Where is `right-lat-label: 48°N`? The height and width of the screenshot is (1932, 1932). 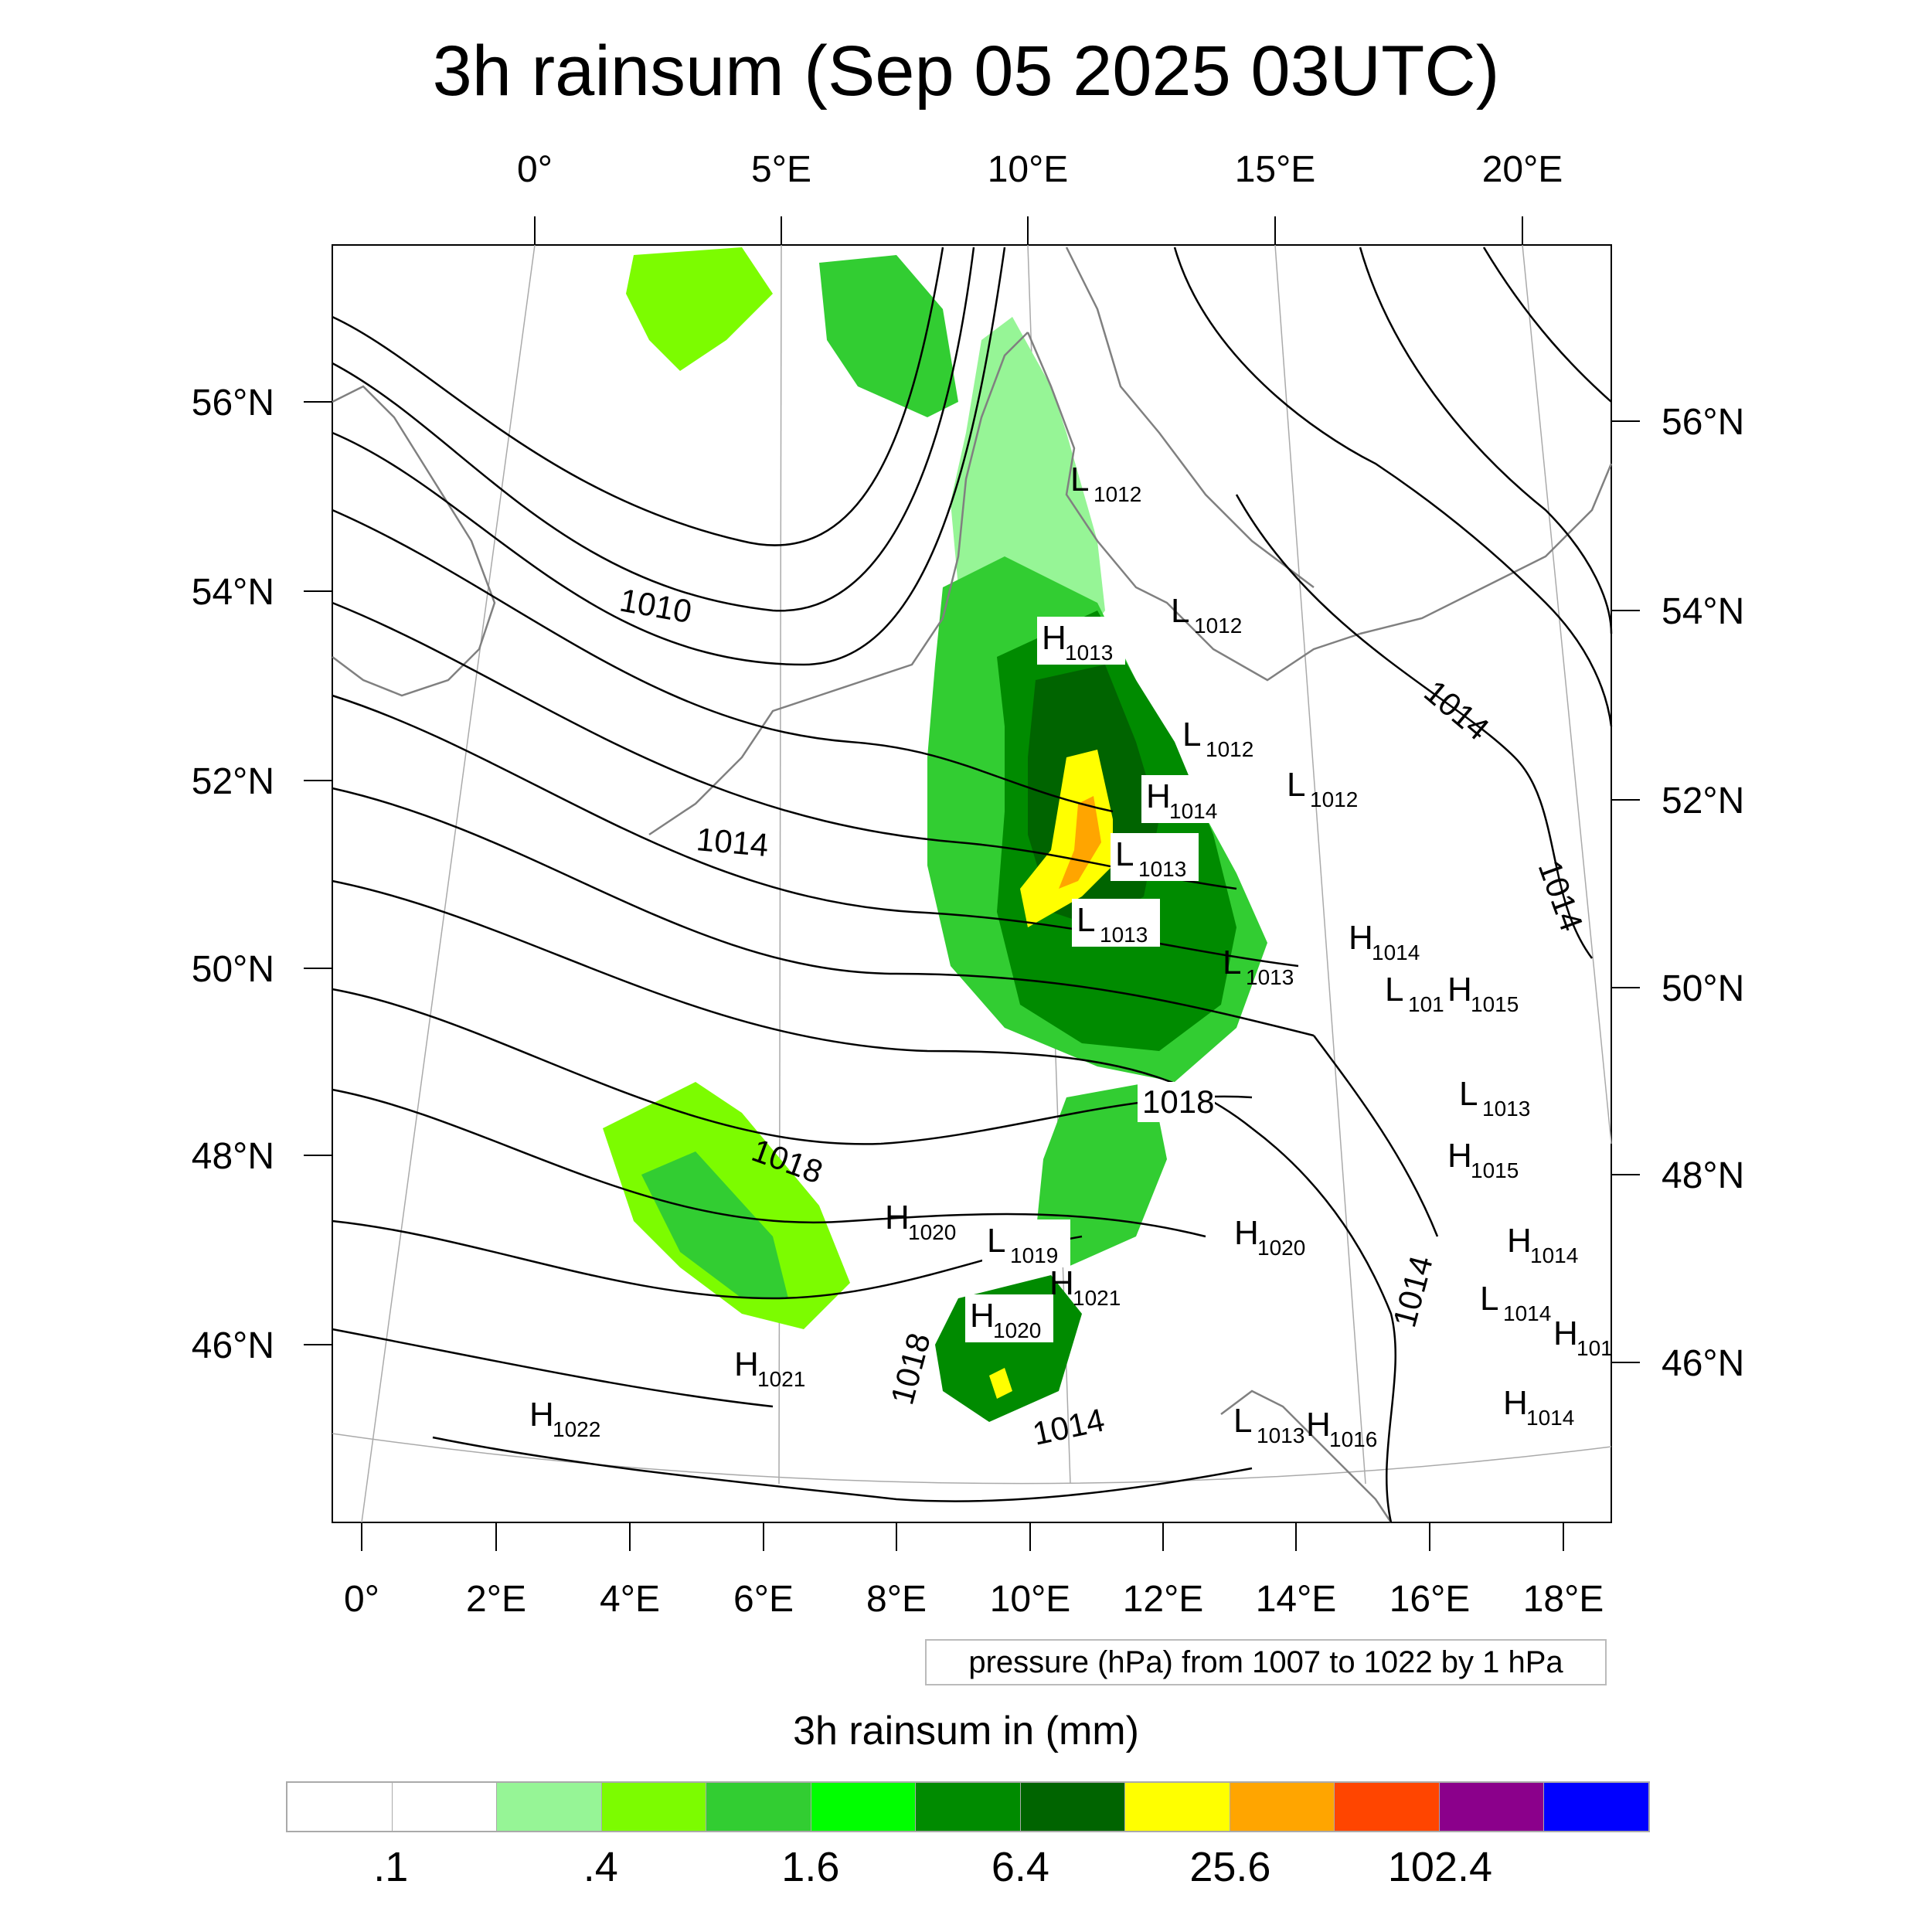 right-lat-label: 48°N is located at coordinates (1703, 1176).